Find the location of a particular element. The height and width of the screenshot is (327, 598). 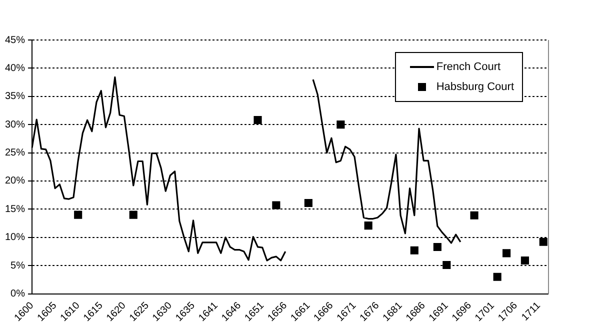

y-tick-label: 35% is located at coordinates (15, 96).